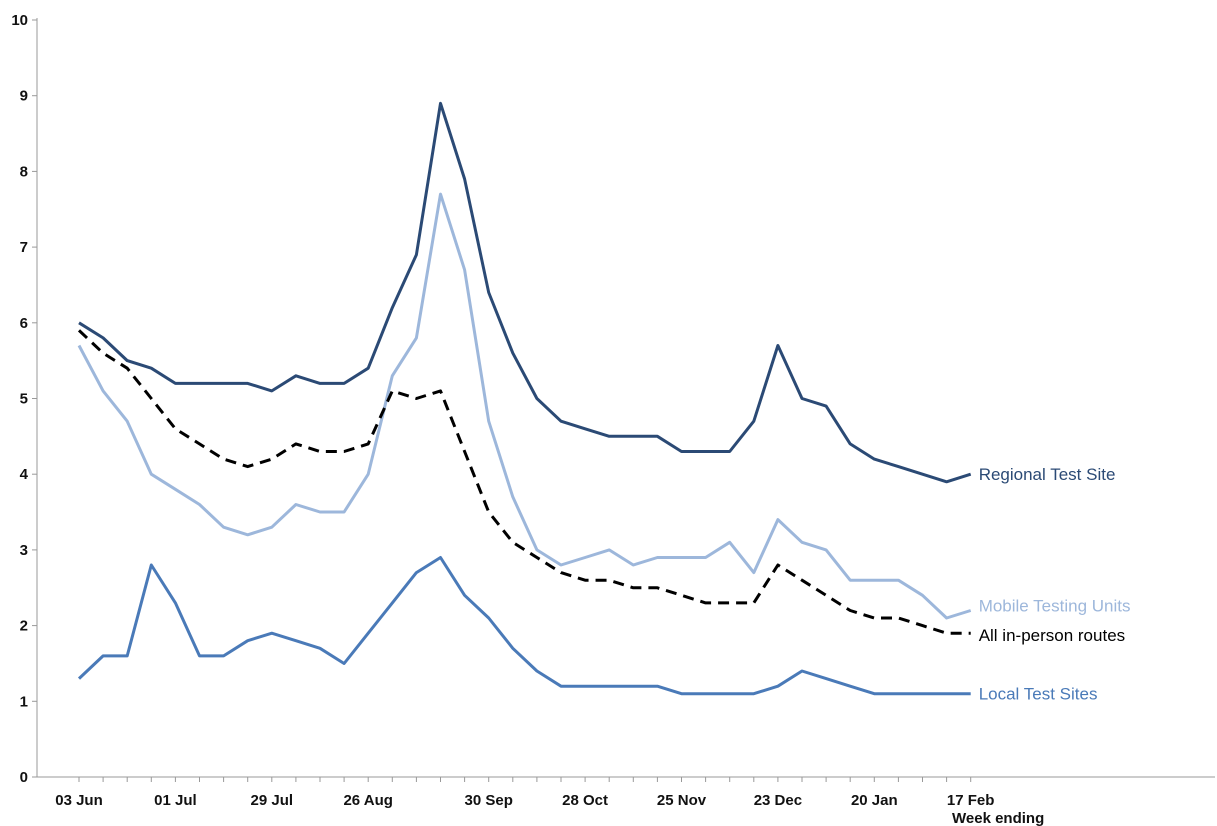 The image size is (1217, 826). What do you see at coordinates (24, 96) in the screenshot?
I see `y-tick-label: 9` at bounding box center [24, 96].